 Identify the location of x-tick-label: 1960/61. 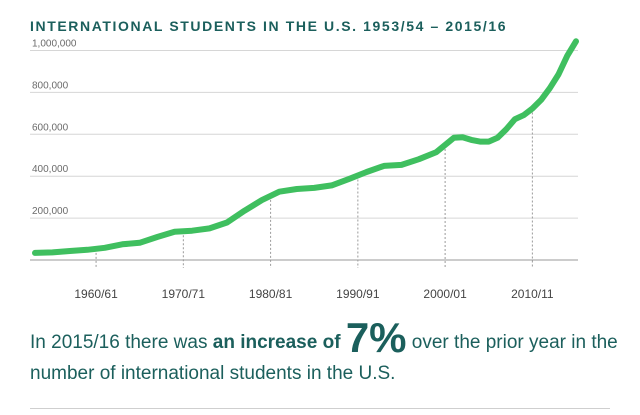
(96, 294).